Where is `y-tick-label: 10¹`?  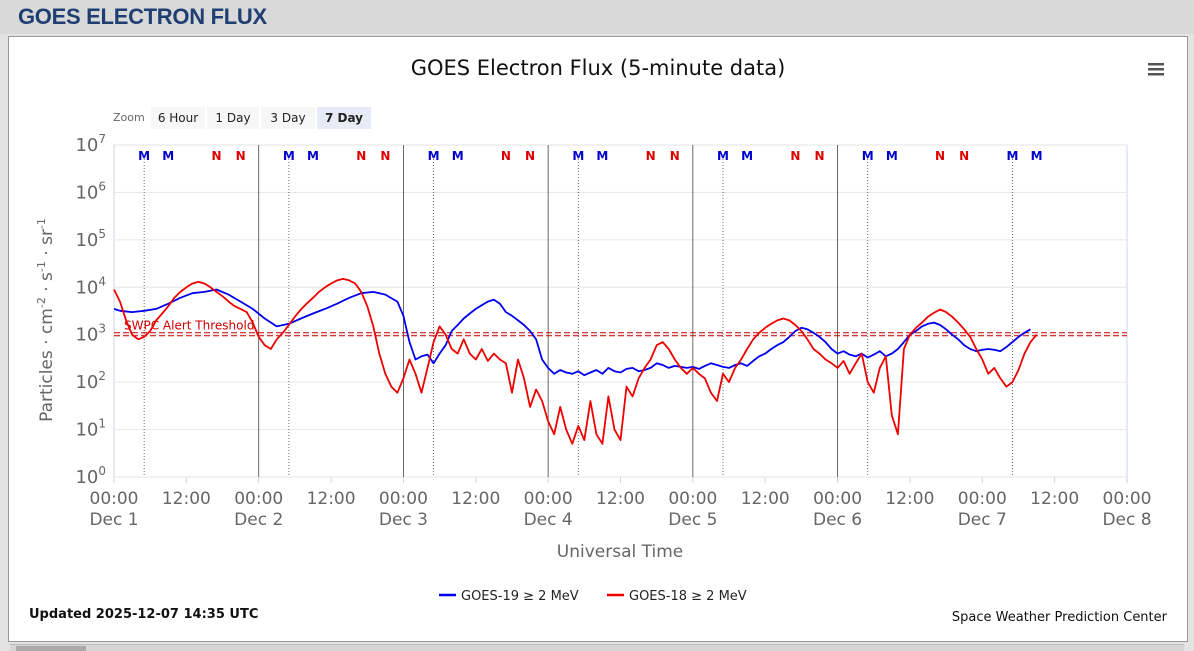
y-tick-label: 10¹ is located at coordinates (90, 429).